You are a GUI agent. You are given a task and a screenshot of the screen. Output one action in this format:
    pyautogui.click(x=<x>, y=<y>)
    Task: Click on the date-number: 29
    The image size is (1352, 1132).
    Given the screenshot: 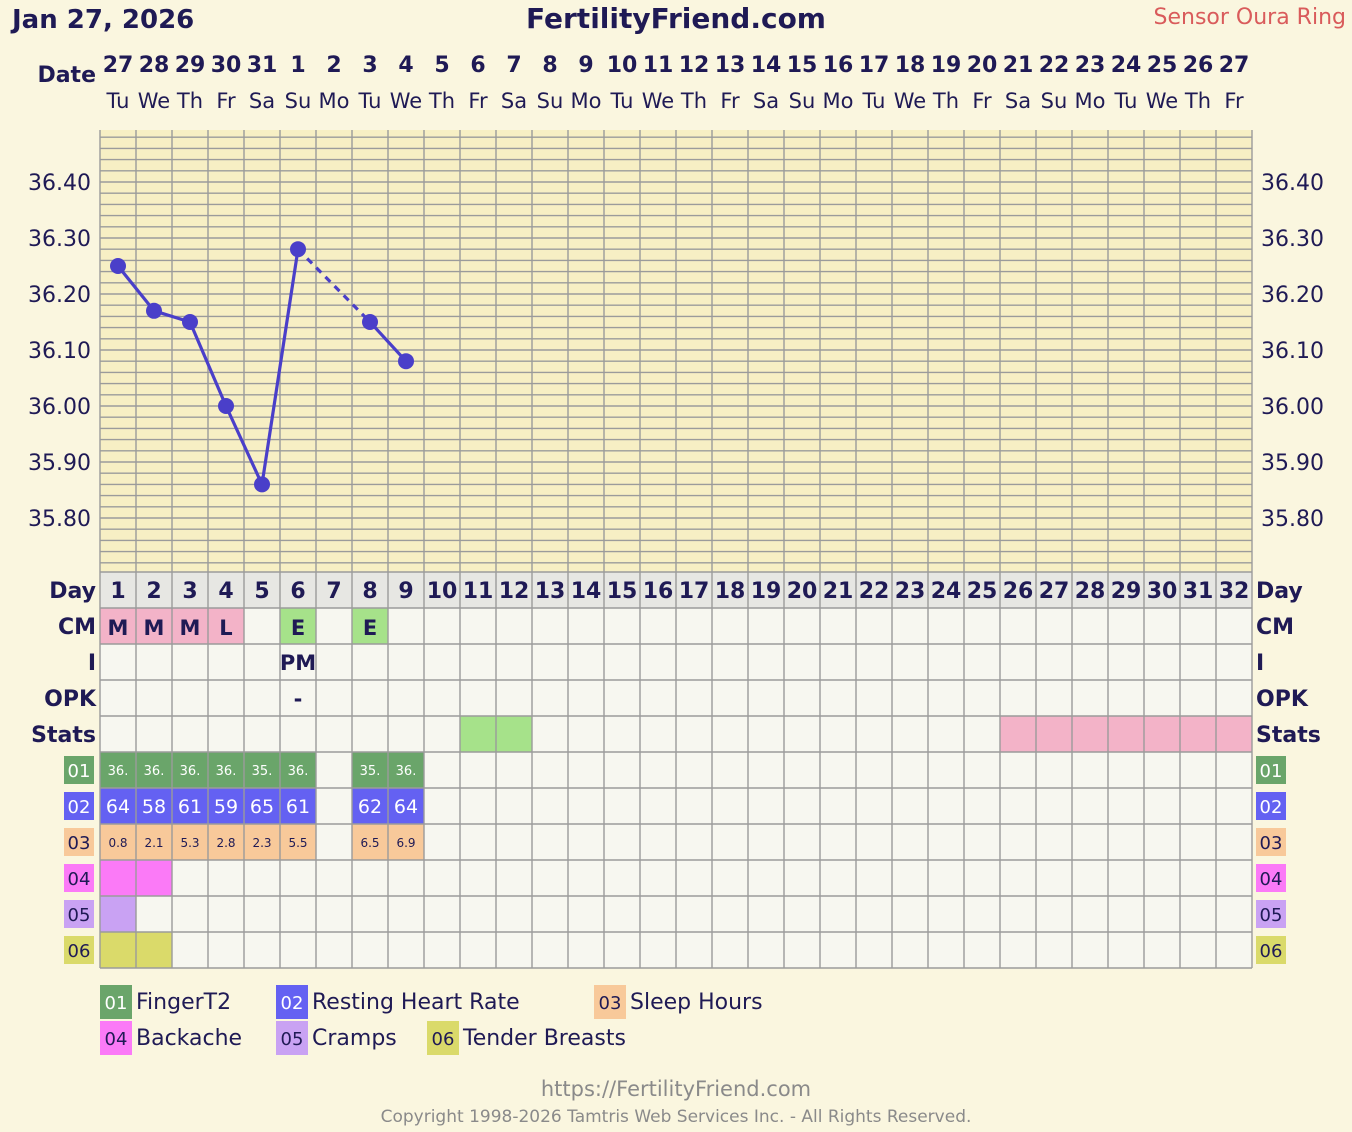 What is the action you would take?
    pyautogui.click(x=190, y=65)
    